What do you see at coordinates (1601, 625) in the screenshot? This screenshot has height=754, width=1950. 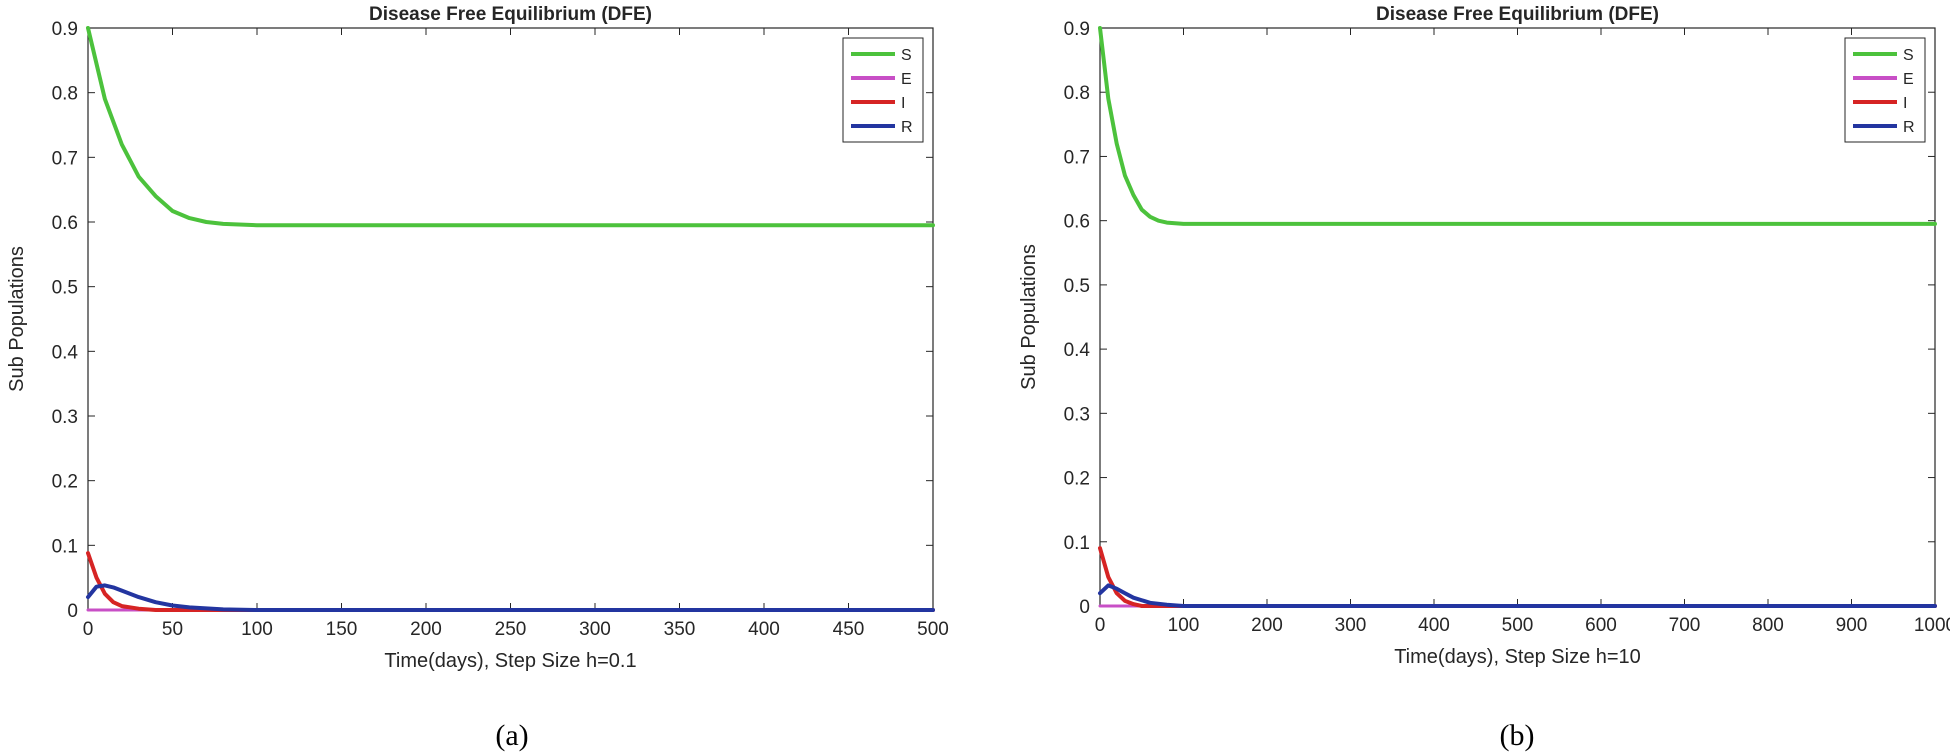 I see `x-tick-label: 600` at bounding box center [1601, 625].